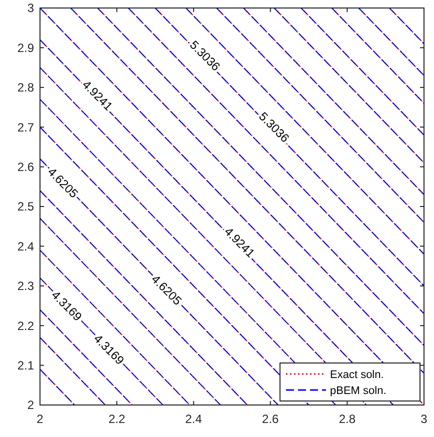 This screenshot has height=437, width=434. Describe the element at coordinates (358, 390) in the screenshot. I see `legend-label: pBEM soln.` at that location.